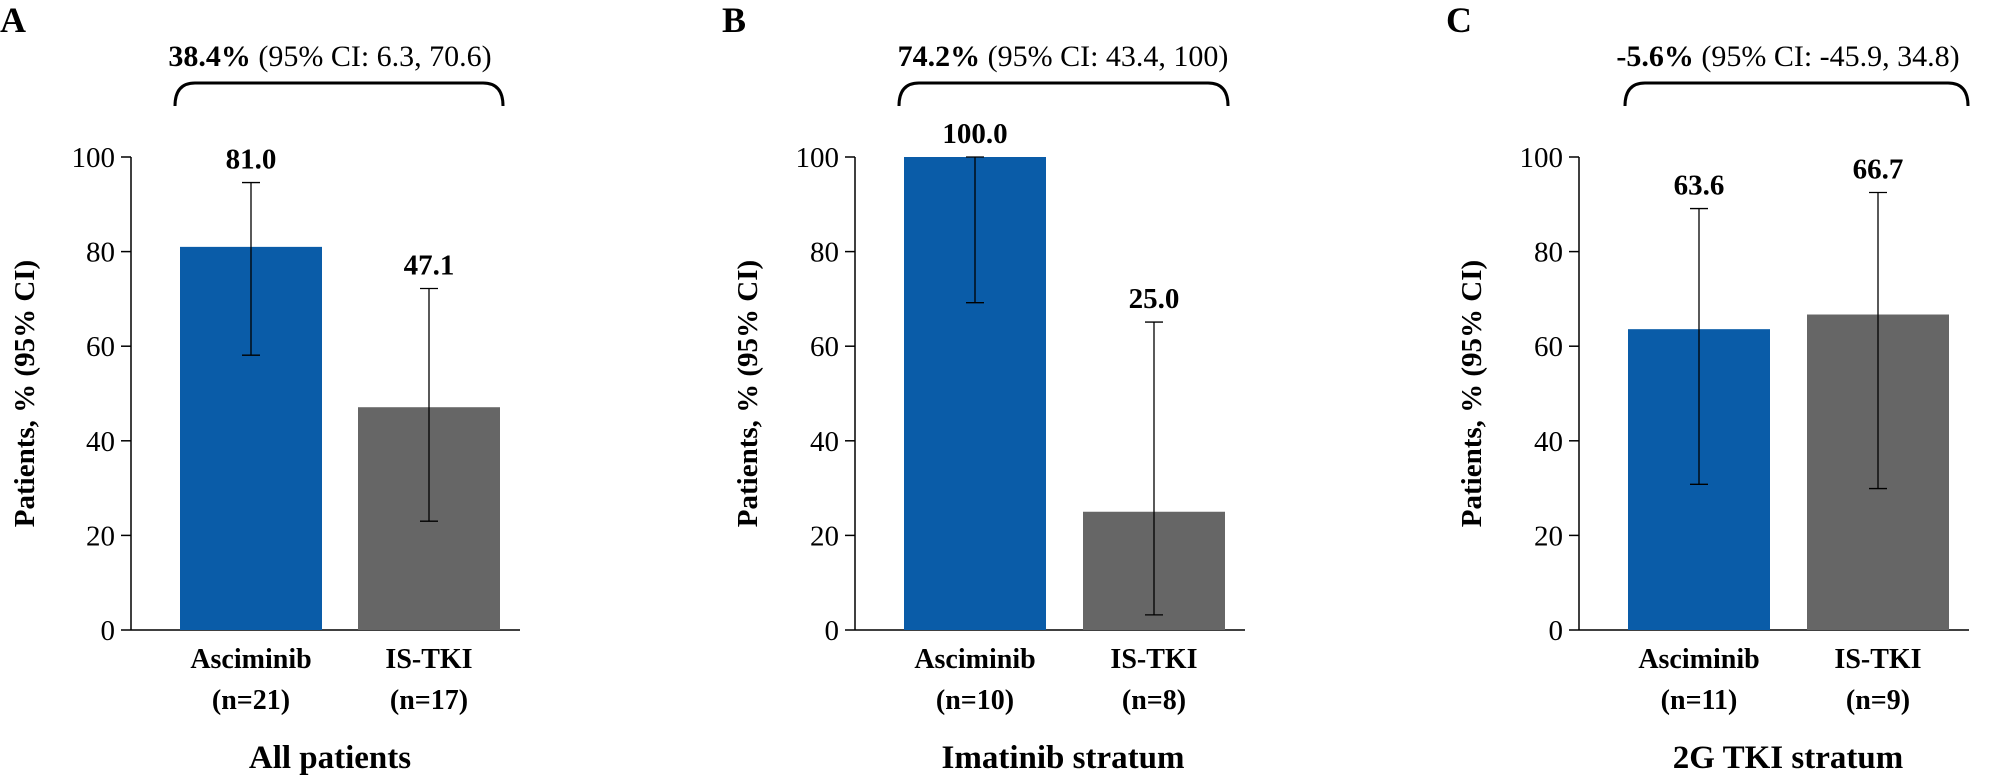  Describe the element at coordinates (1154, 700) in the screenshot. I see `x-tick-n-label: (n=8)` at that location.